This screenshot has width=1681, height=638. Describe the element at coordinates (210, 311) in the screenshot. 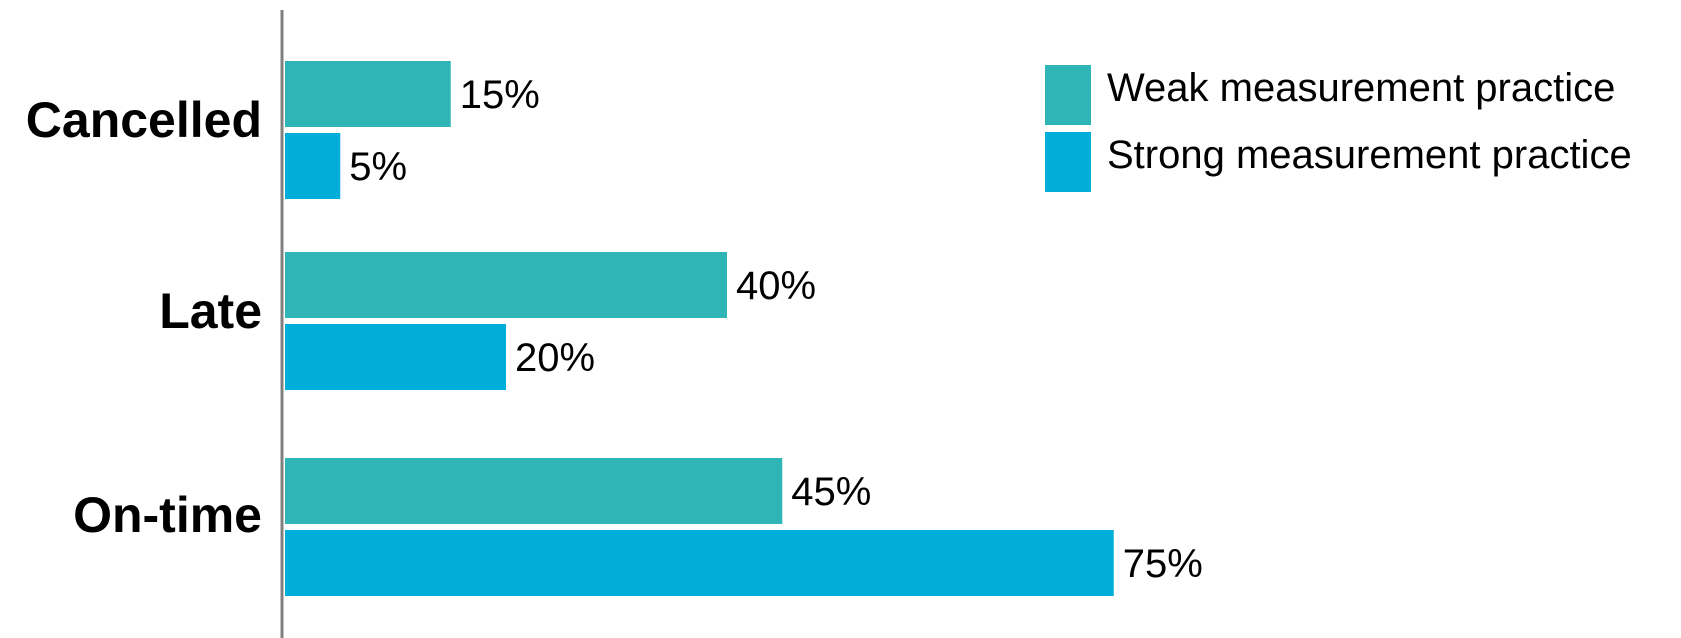

I see `category-label-late: Late` at that location.